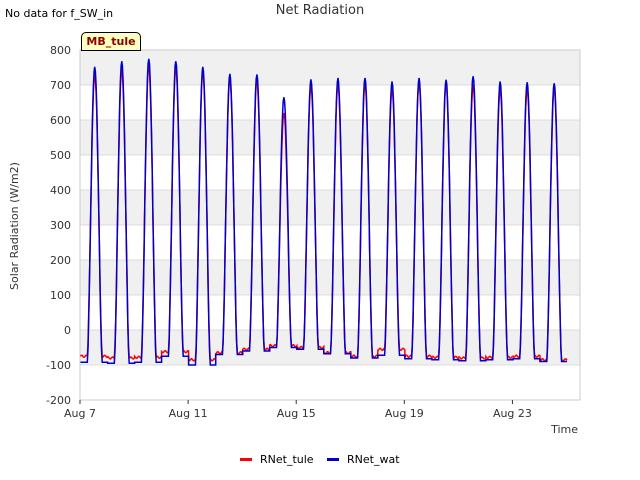 This screenshot has width=640, height=480. Describe the element at coordinates (60, 50) in the screenshot. I see `y-tick-label: 800` at that location.